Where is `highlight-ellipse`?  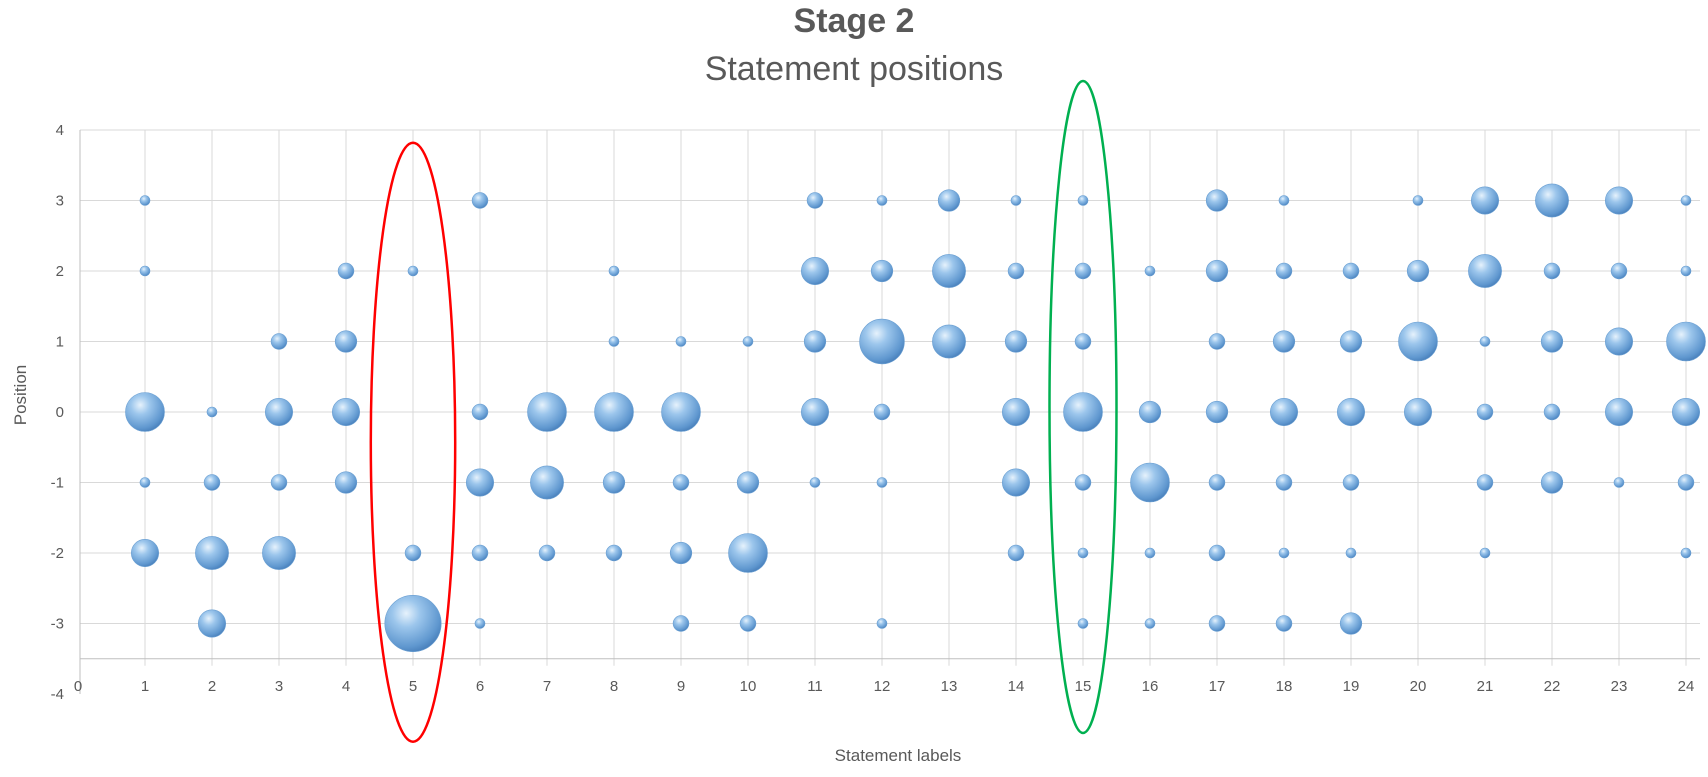 highlight-ellipse is located at coordinates (1083, 407).